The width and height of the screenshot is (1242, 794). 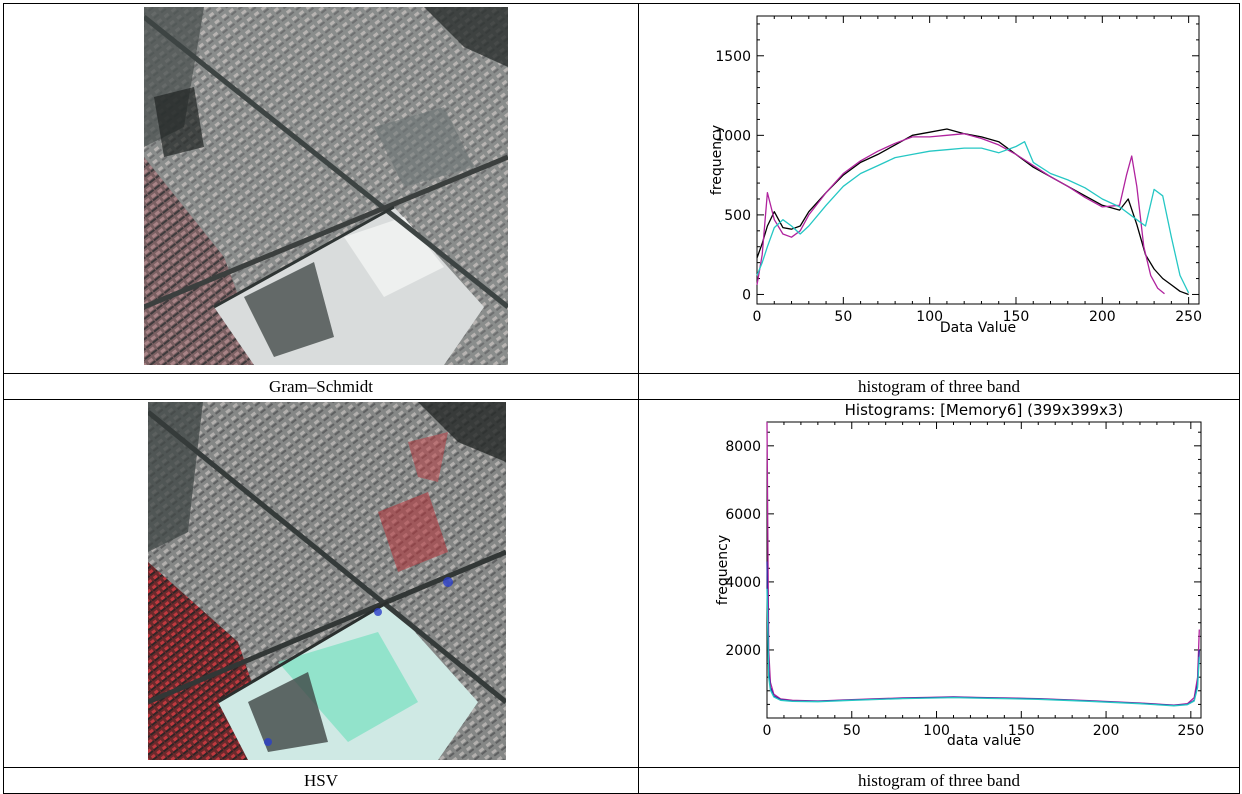 What do you see at coordinates (939, 780) in the screenshot?
I see `caption-histogram-2: histogram of three band` at bounding box center [939, 780].